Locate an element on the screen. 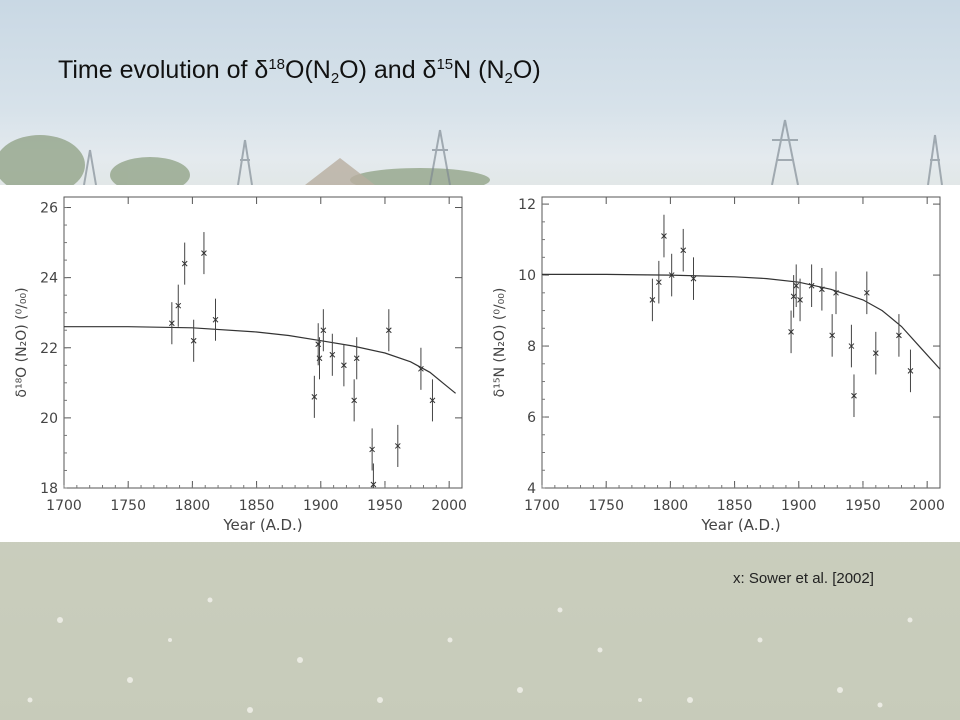  d18o-xtick-label: 1750 is located at coordinates (128, 506).